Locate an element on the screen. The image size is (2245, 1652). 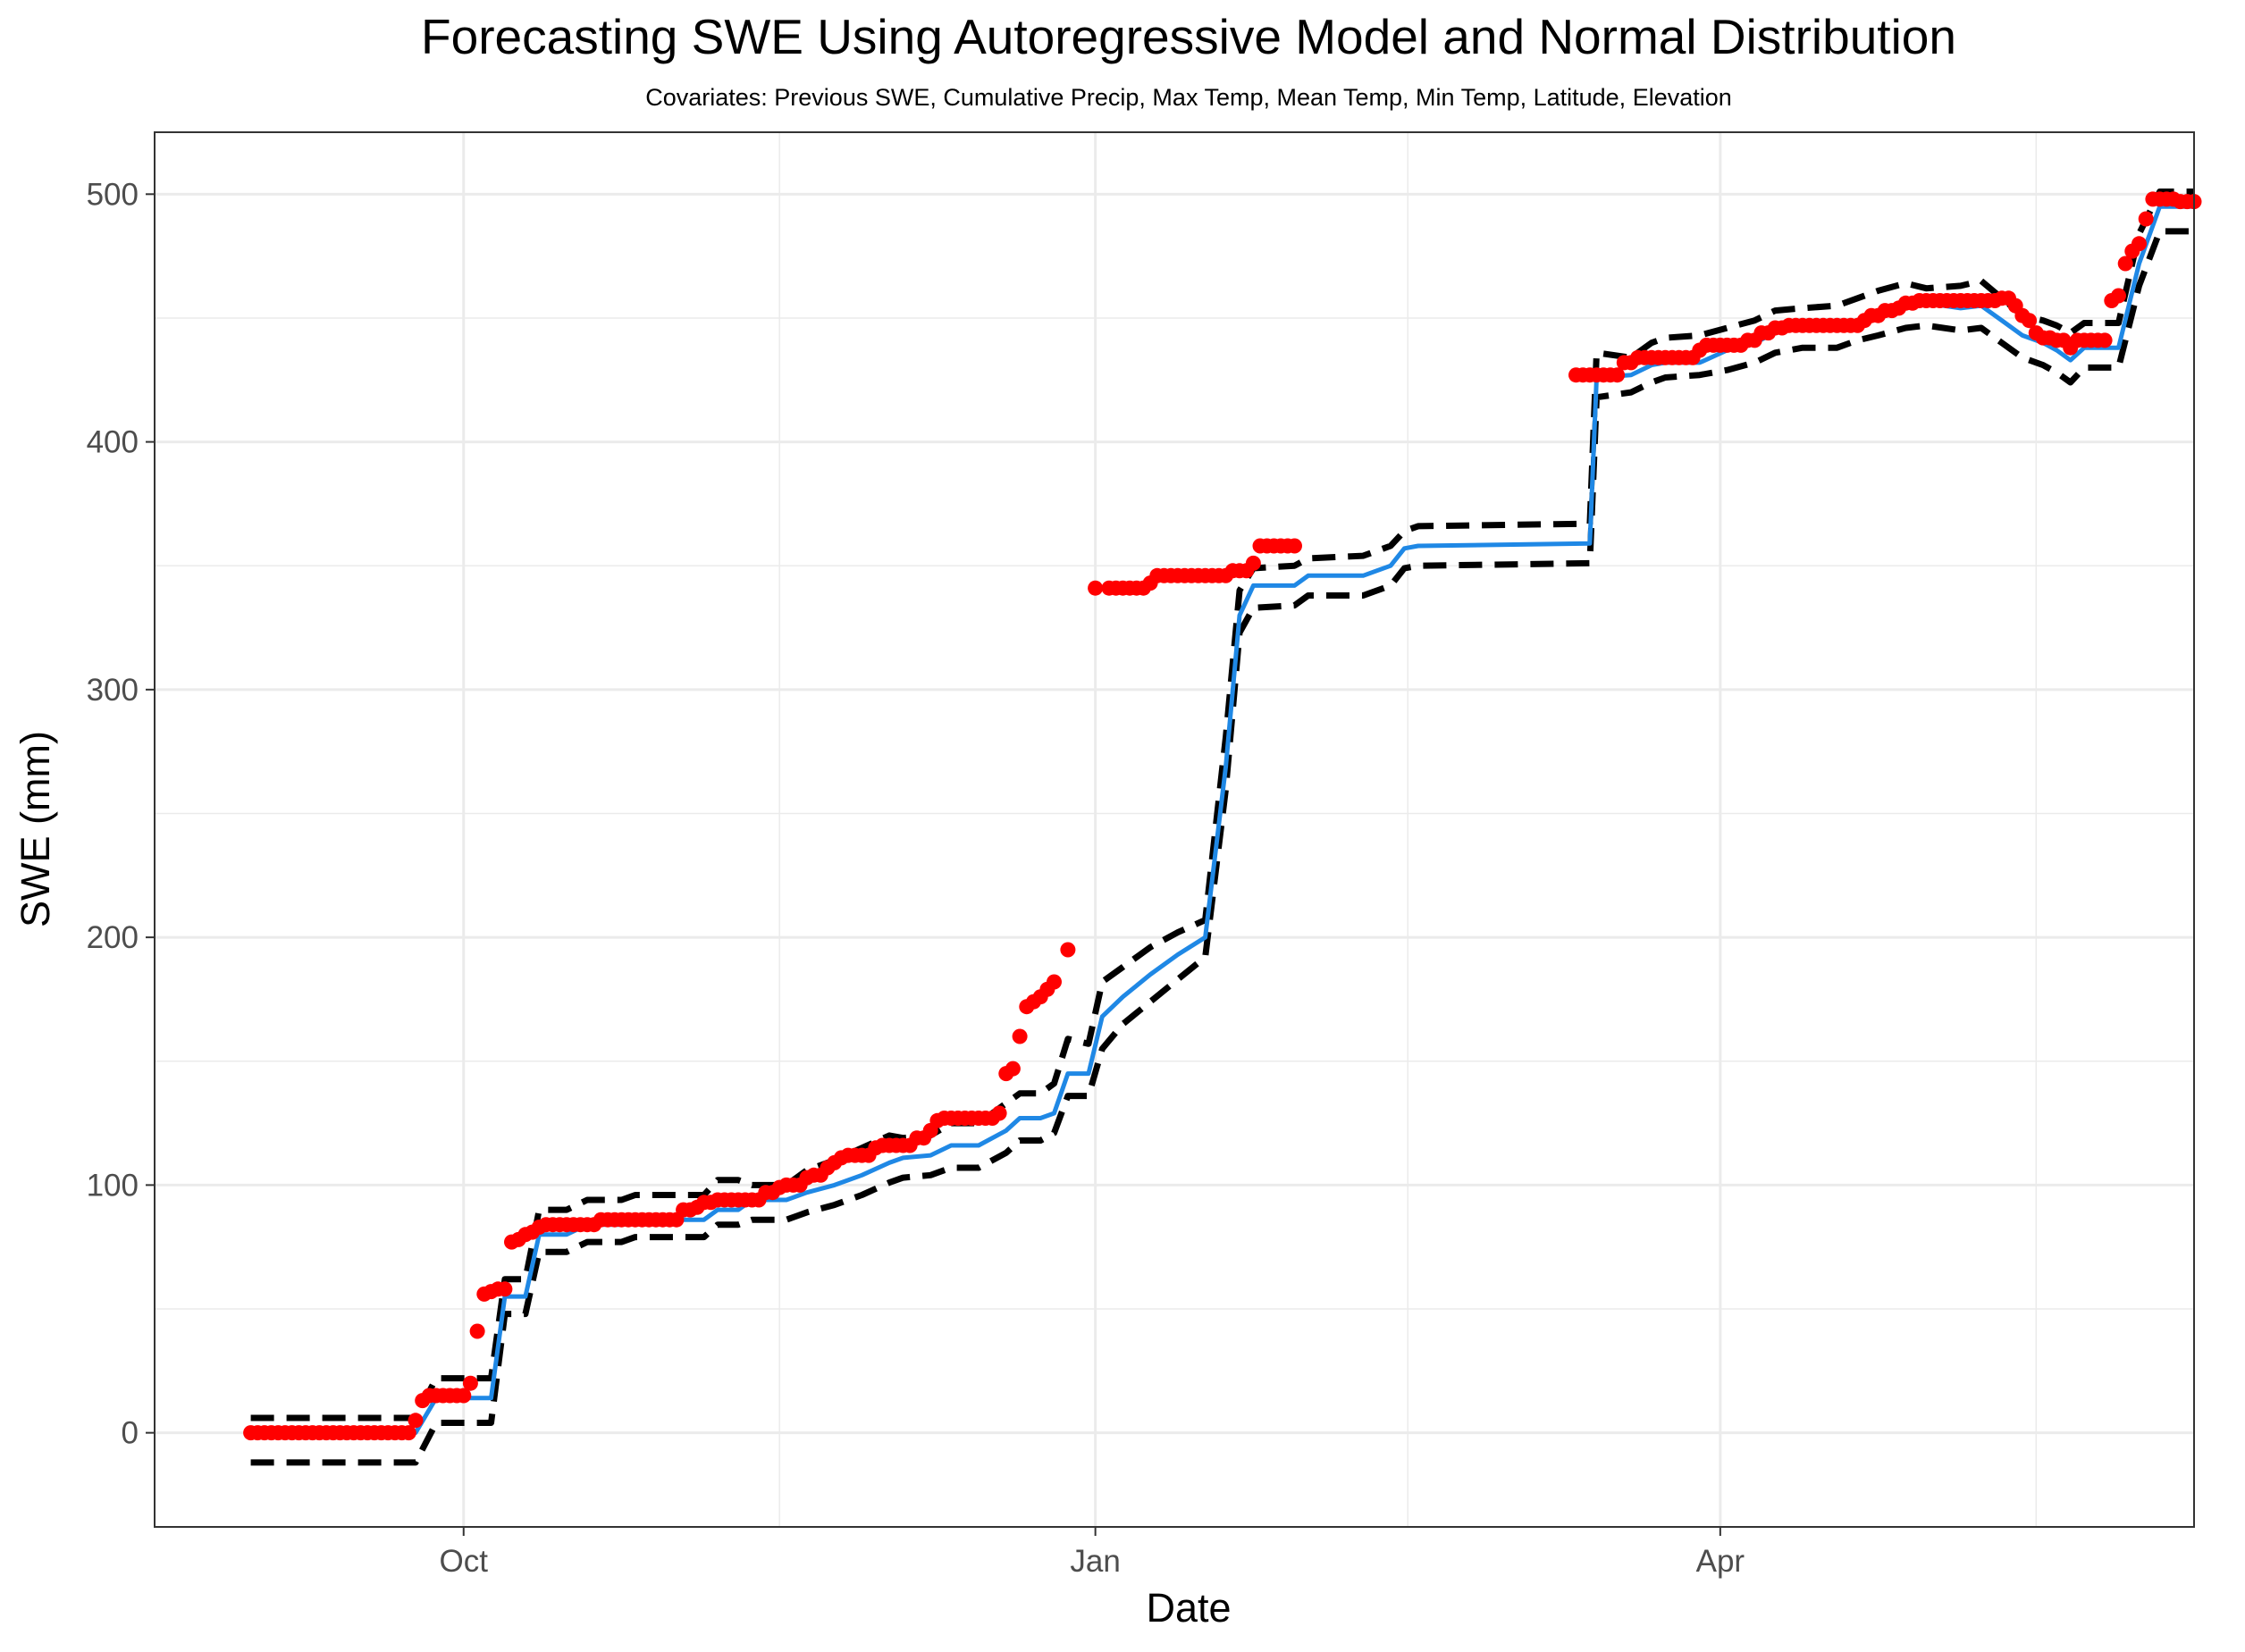
y-tick-label: 400 is located at coordinates (113, 442).